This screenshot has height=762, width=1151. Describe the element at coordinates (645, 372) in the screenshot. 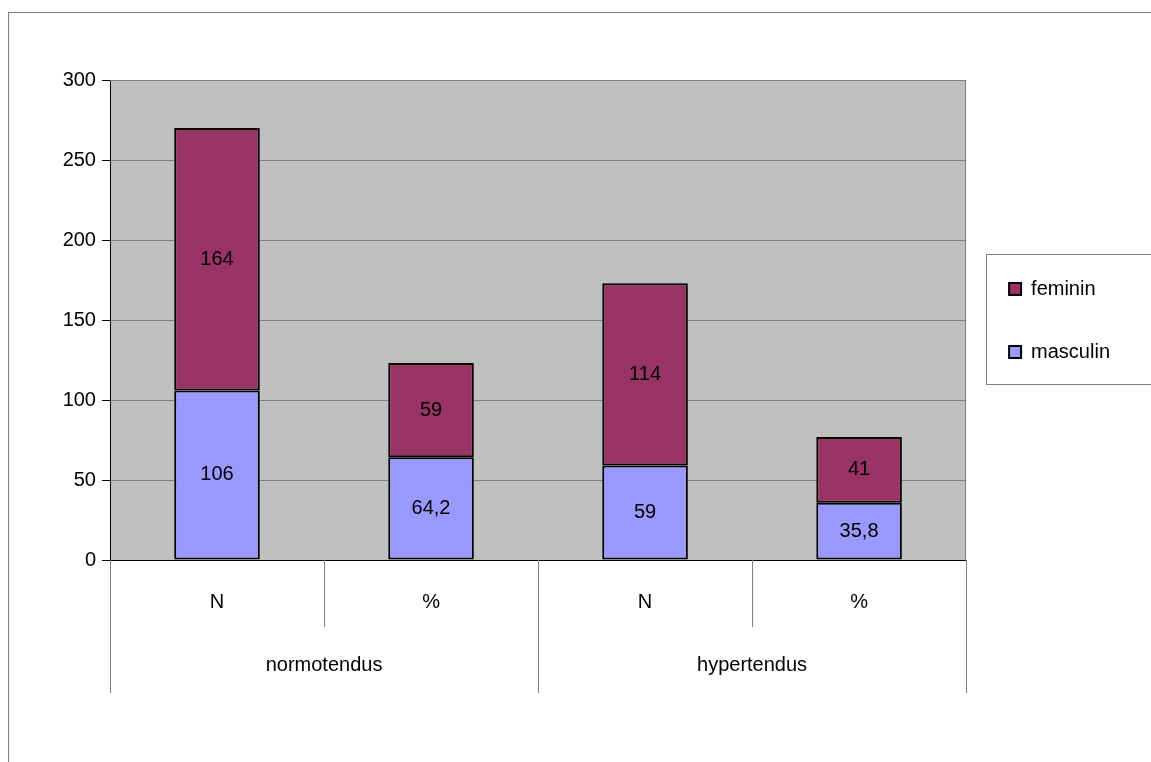

I see `data-label: 114` at that location.